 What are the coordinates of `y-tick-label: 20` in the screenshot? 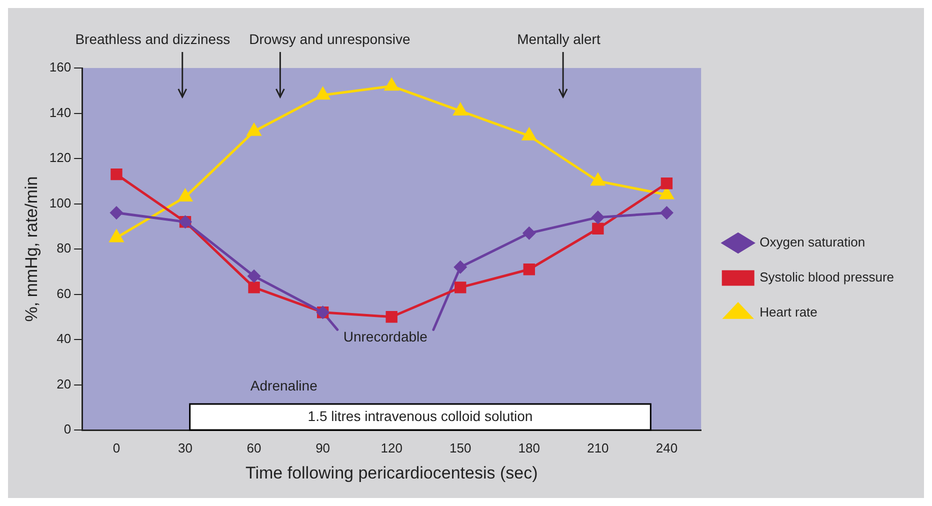 It's located at (64, 384).